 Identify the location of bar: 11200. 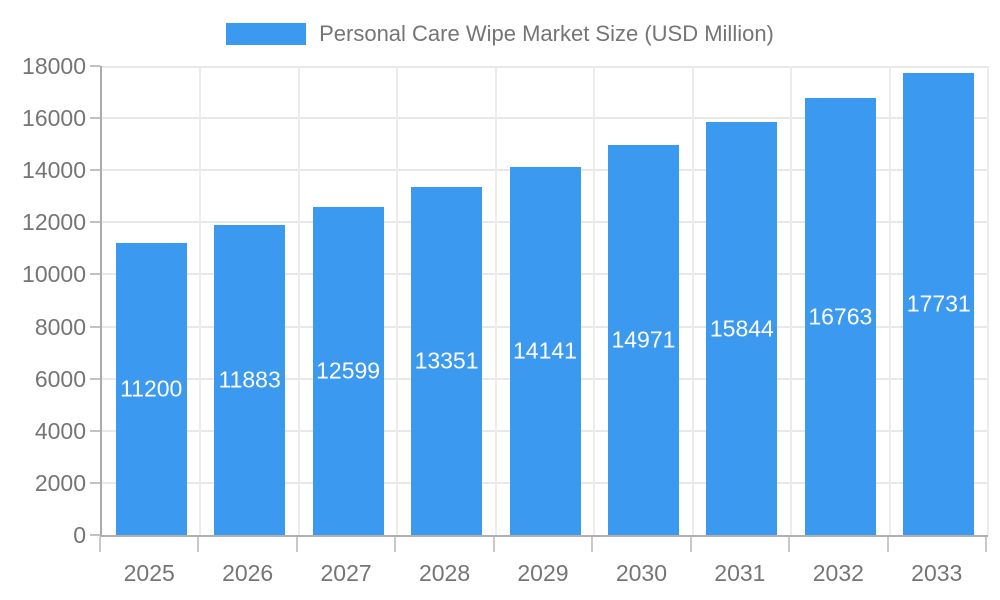
(151, 389).